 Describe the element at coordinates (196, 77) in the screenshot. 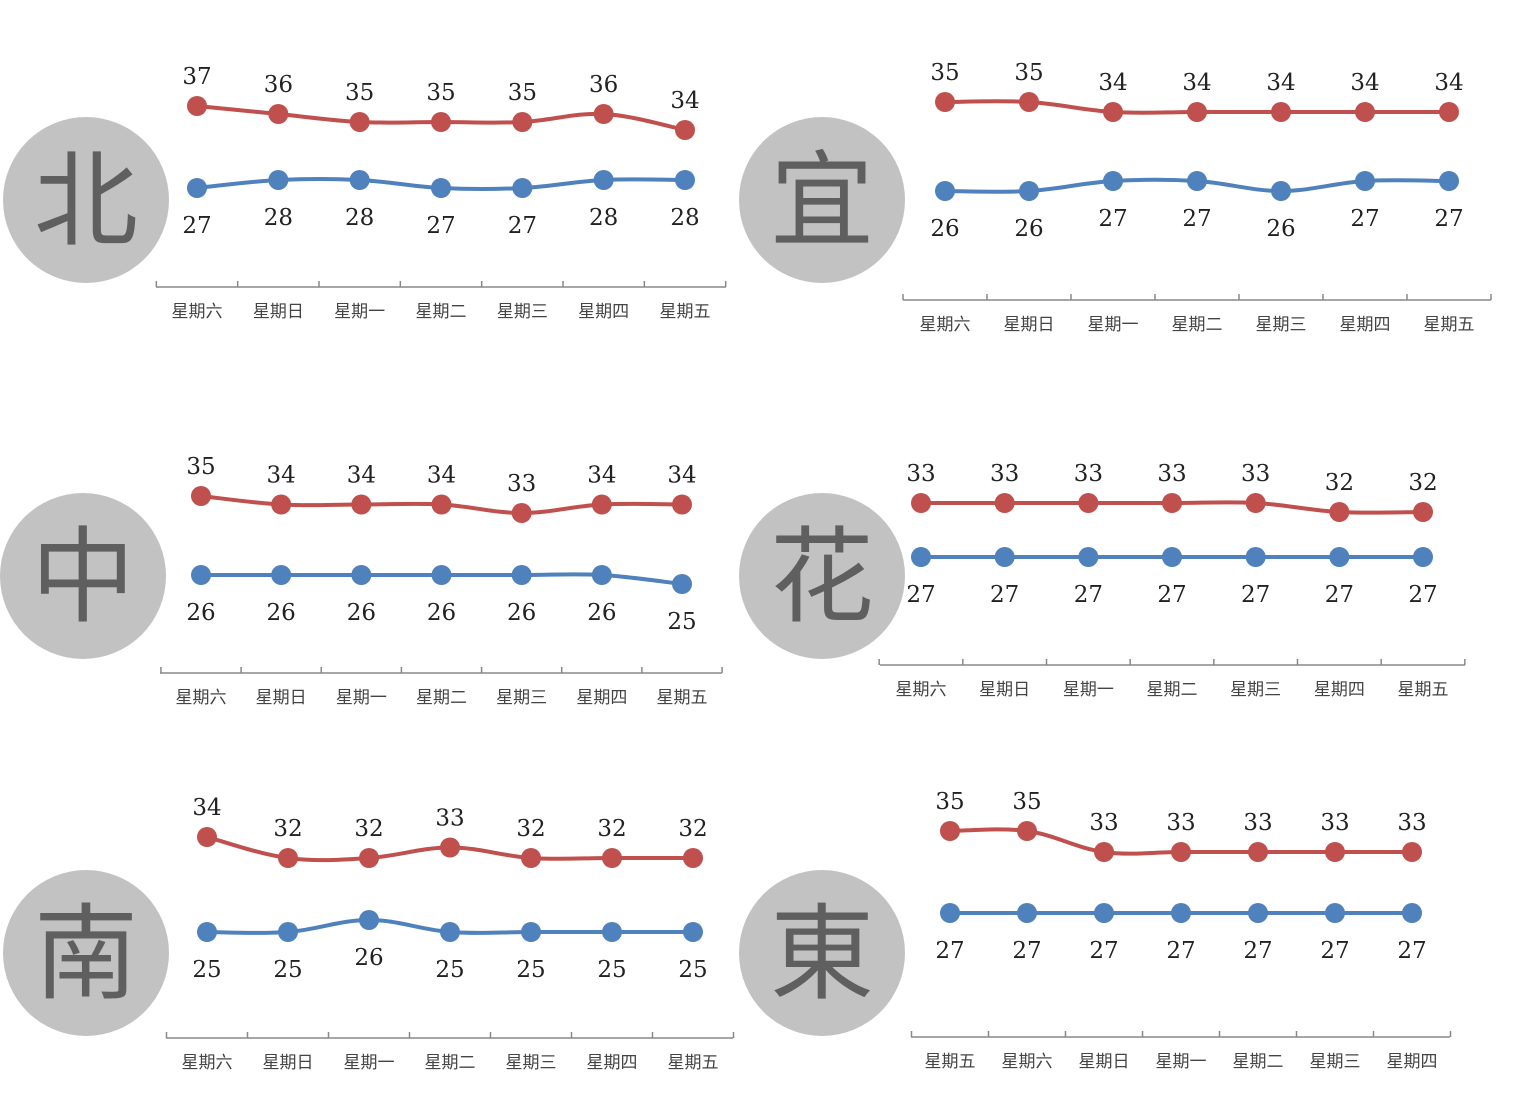

I see `data-label-high: 37` at that location.